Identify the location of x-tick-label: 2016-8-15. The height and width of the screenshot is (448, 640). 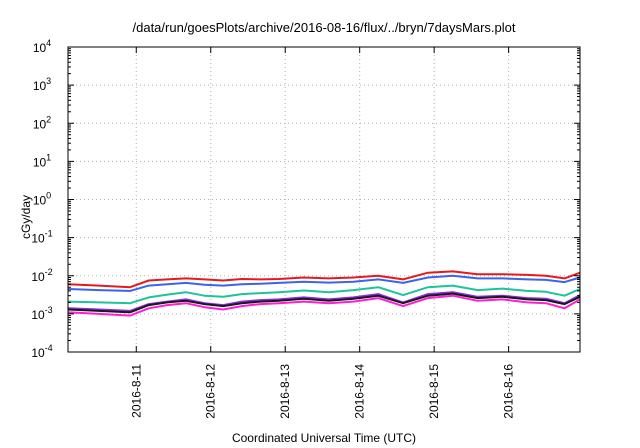
(434, 391).